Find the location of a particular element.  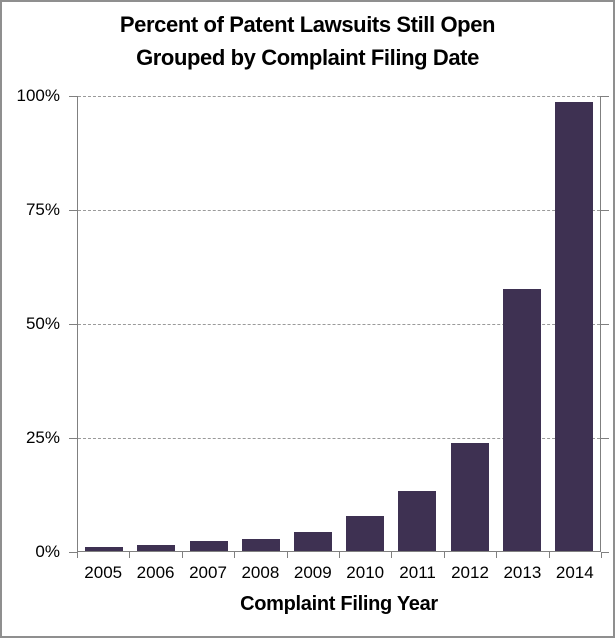

bar-2006 is located at coordinates (156, 547).